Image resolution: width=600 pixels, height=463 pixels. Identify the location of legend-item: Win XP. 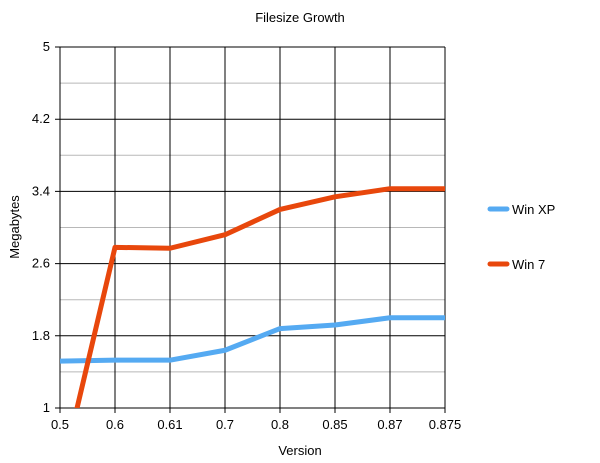
(521, 209).